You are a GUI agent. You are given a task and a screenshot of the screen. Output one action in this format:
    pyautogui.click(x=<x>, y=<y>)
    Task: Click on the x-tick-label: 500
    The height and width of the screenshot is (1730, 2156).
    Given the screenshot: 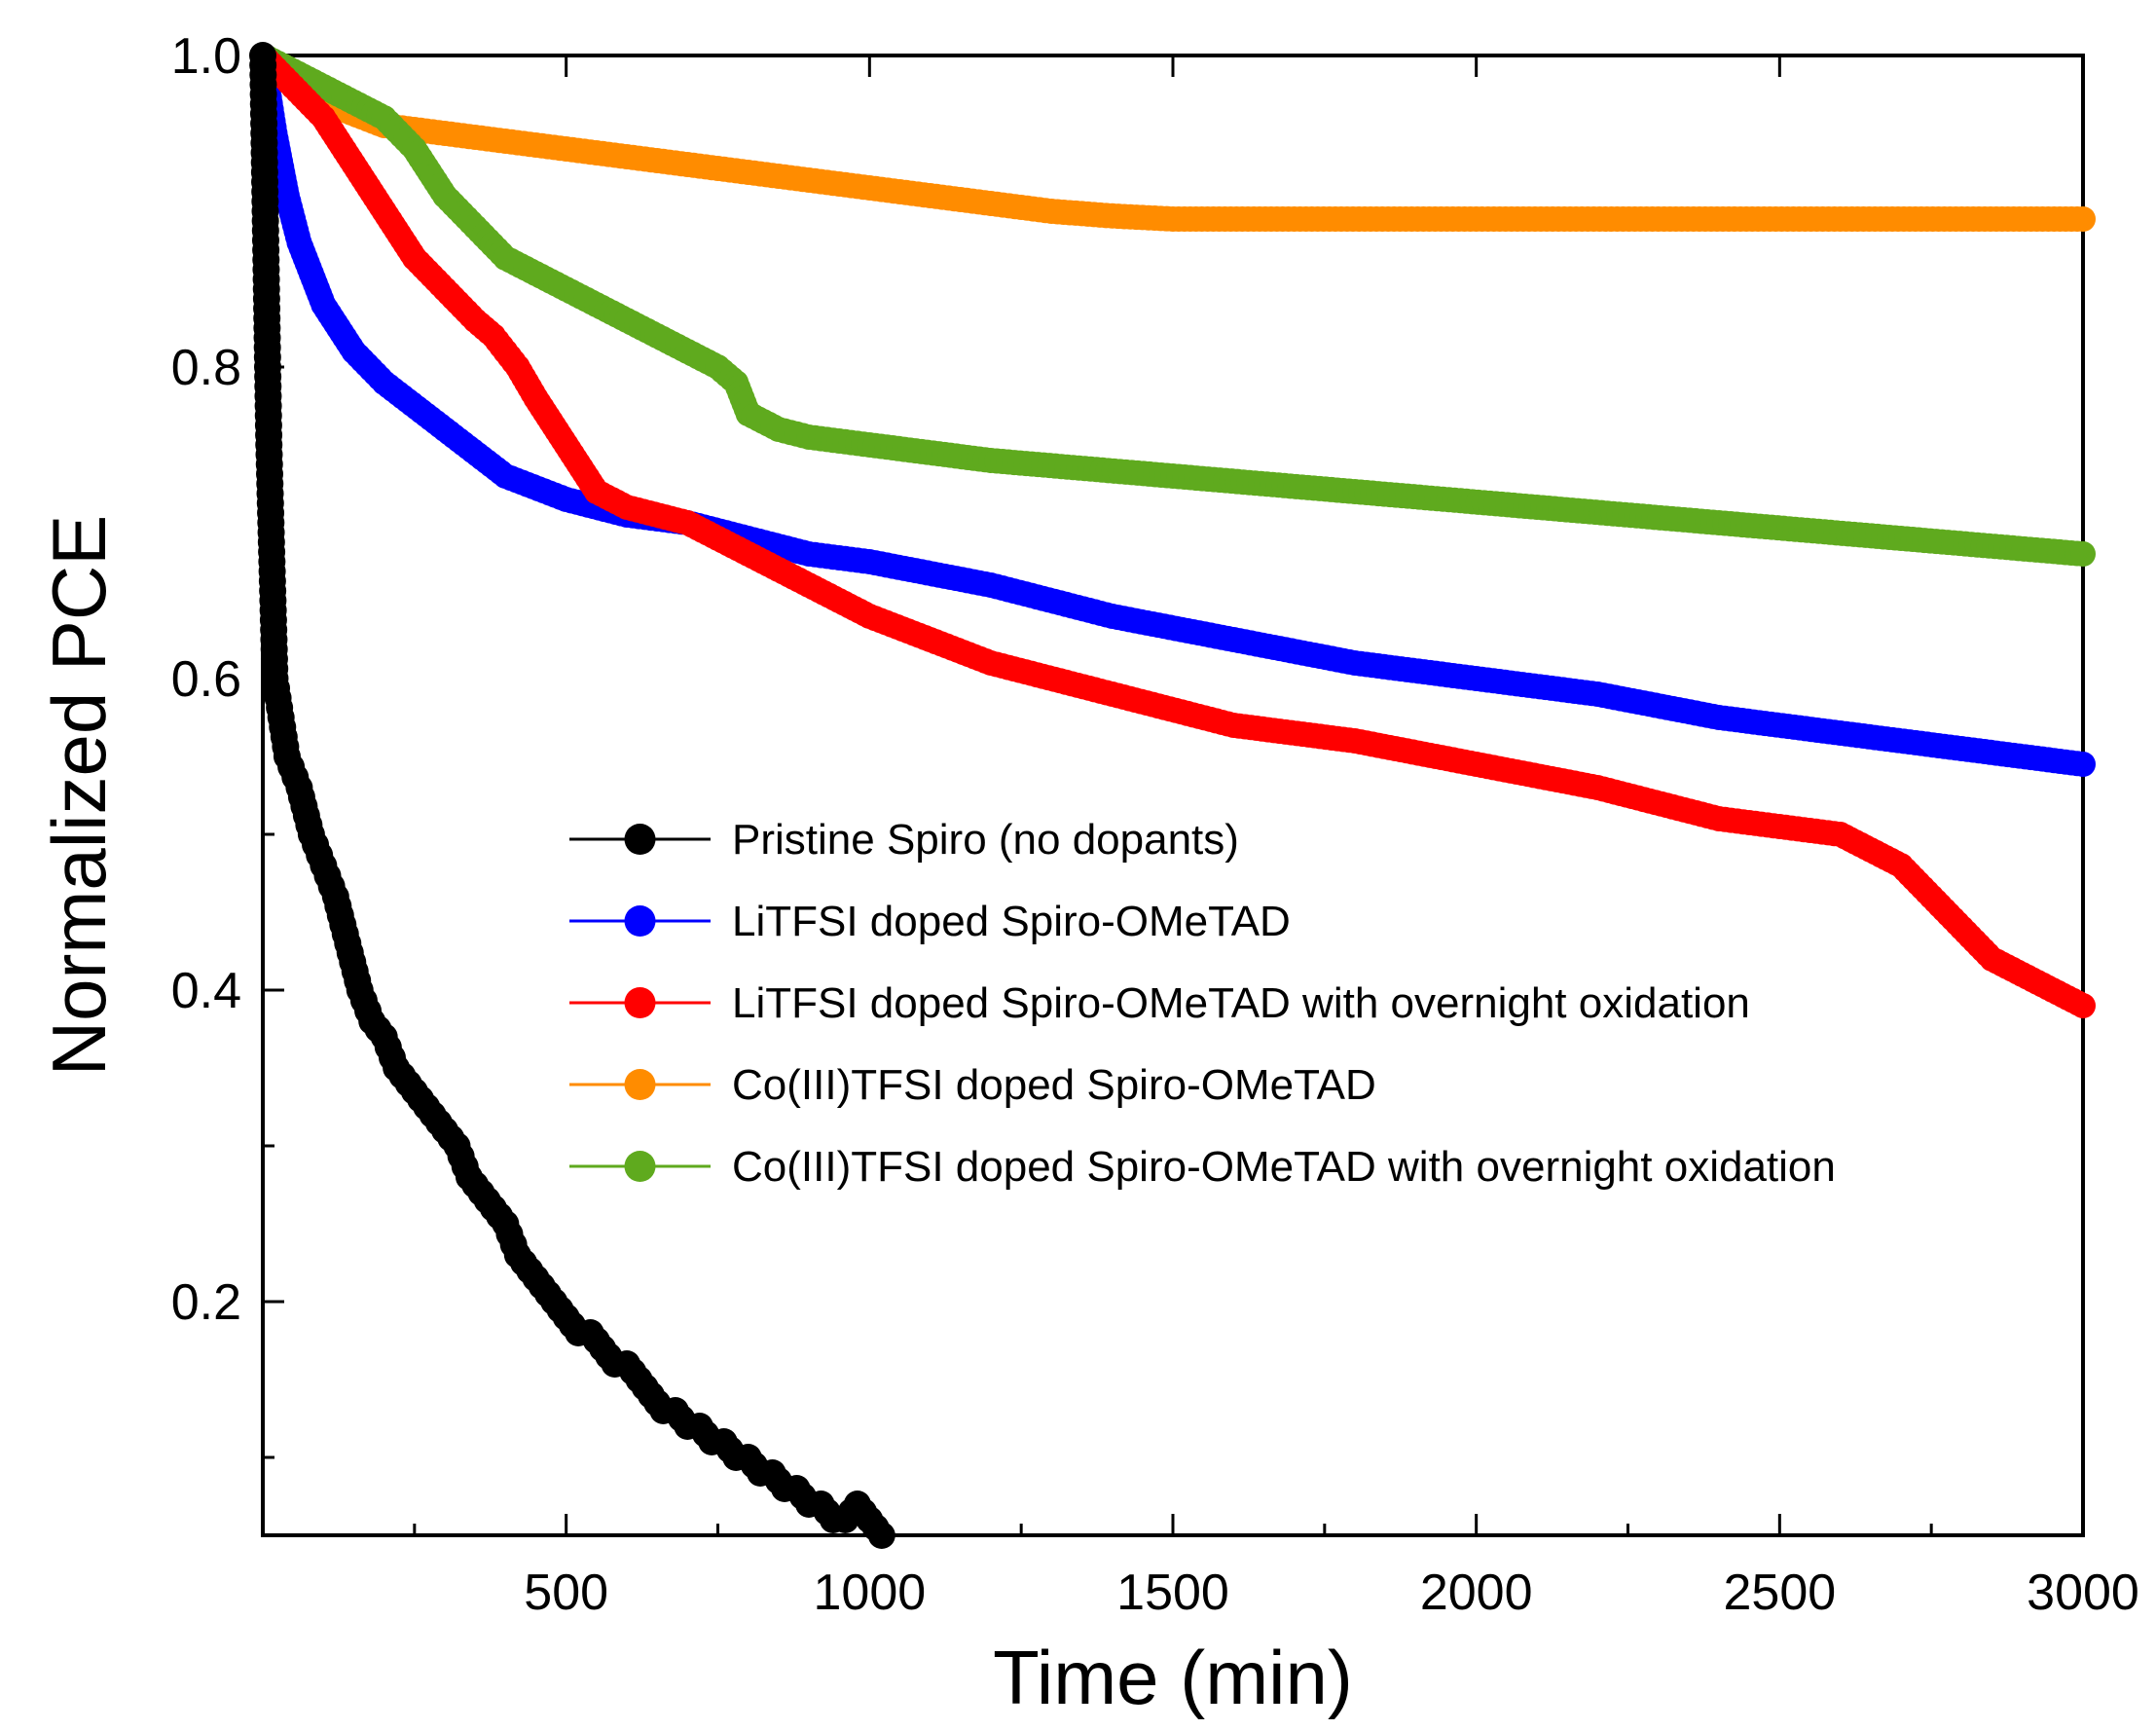 What is the action you would take?
    pyautogui.click(x=566, y=1592)
    